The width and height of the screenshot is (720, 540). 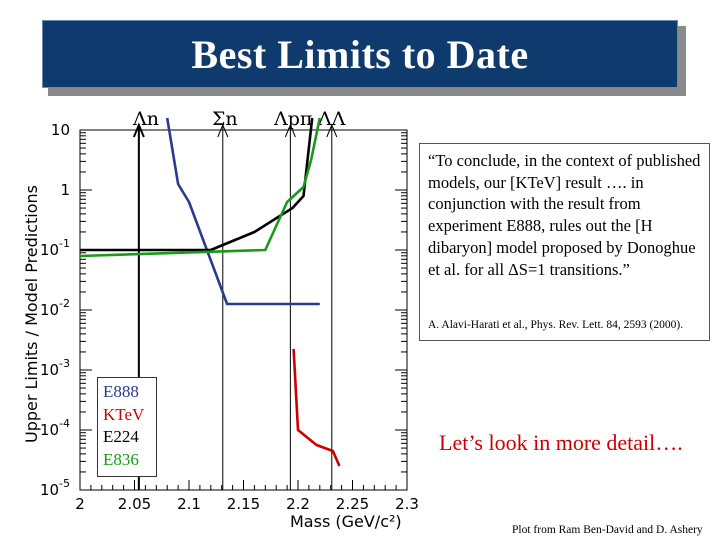 What do you see at coordinates (121, 391) in the screenshot?
I see `legend-entry-e888: E888` at bounding box center [121, 391].